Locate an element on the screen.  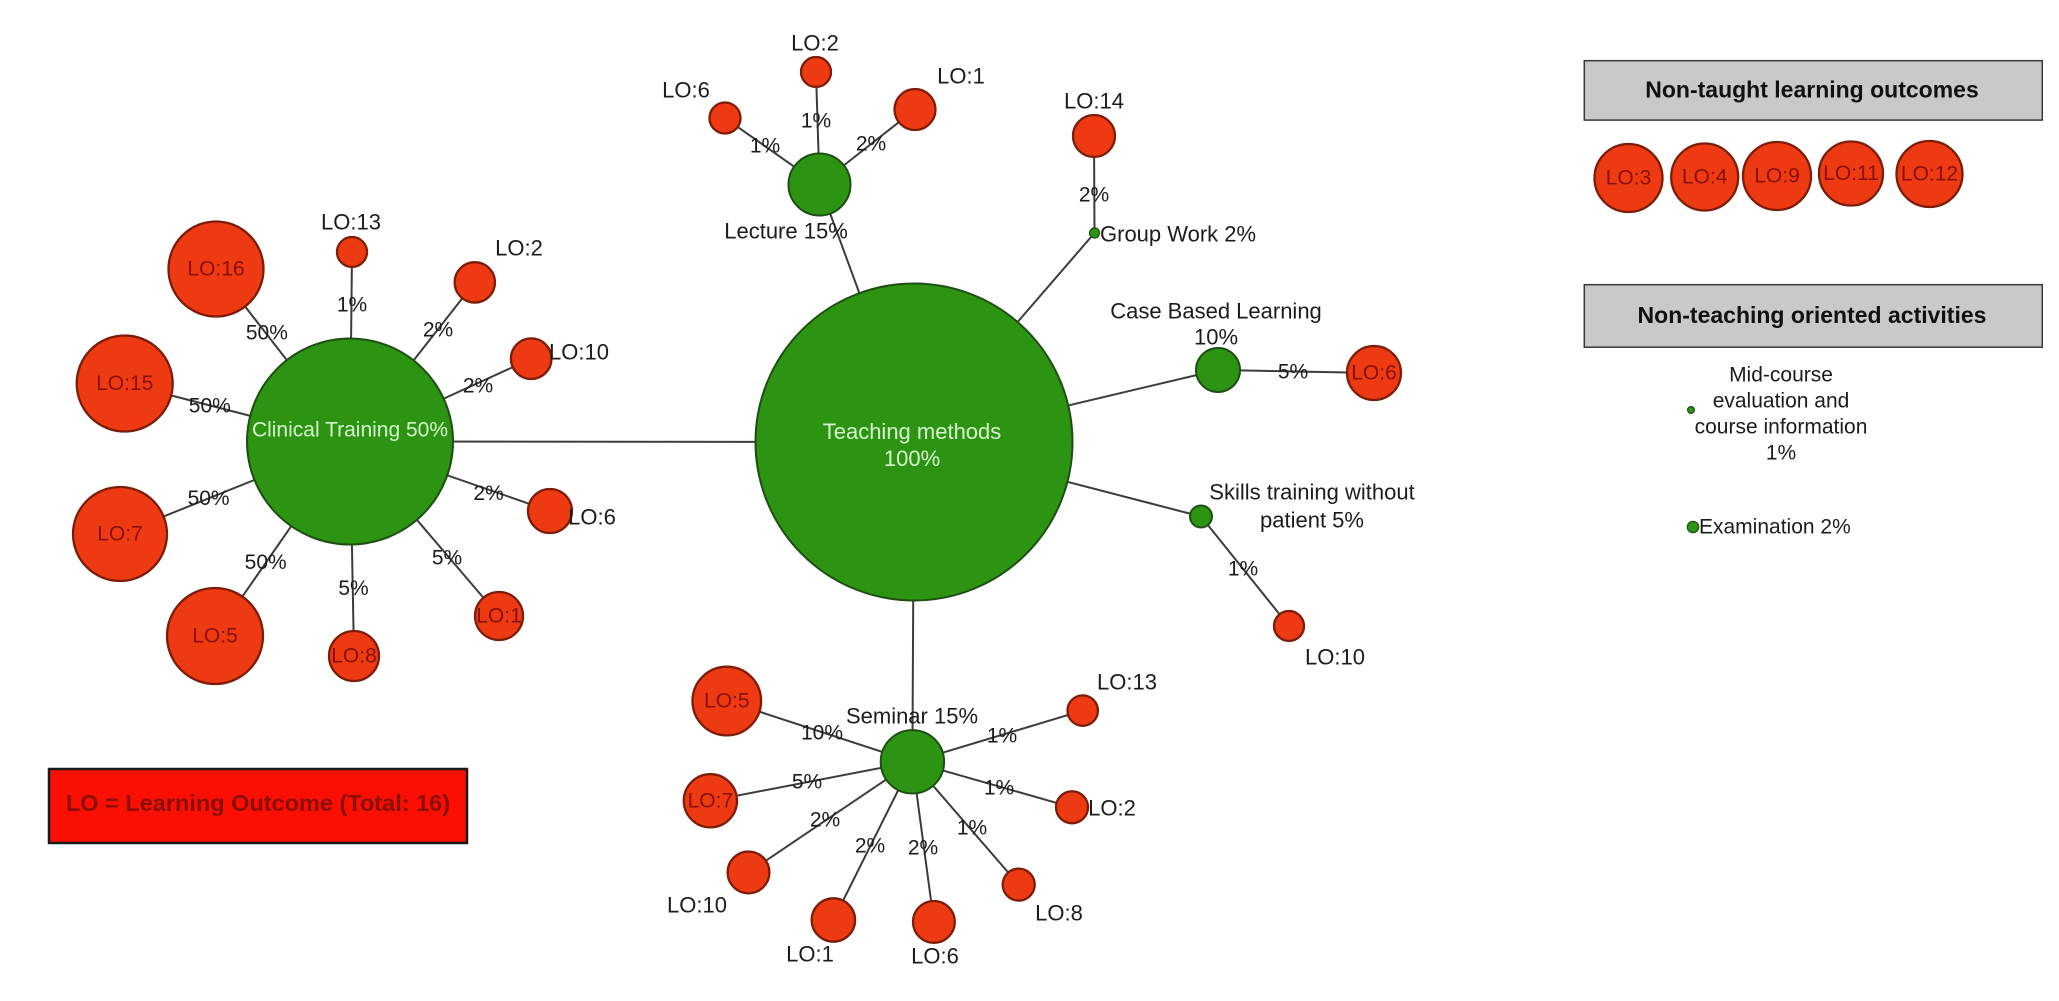
svg-text: LO:16 is located at coordinates (215, 269).